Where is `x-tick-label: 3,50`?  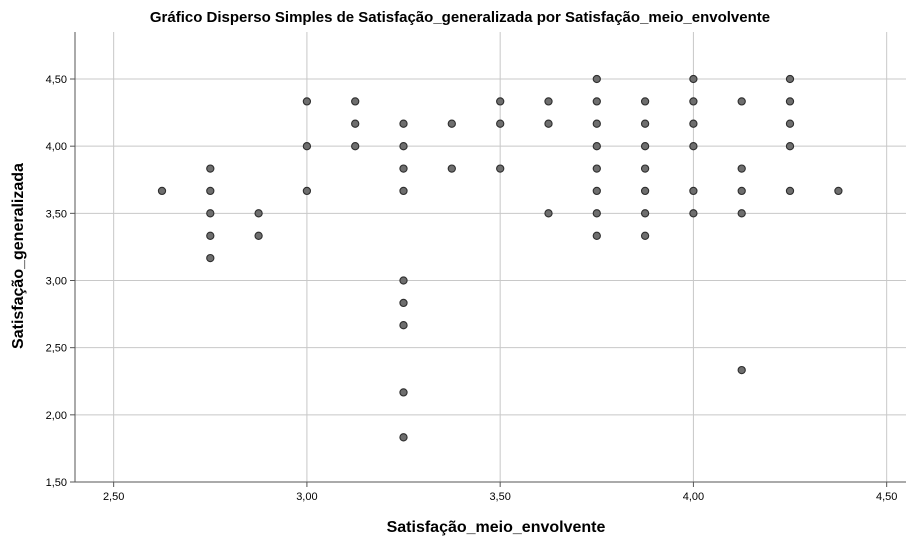
x-tick-label: 3,50 is located at coordinates (499, 497).